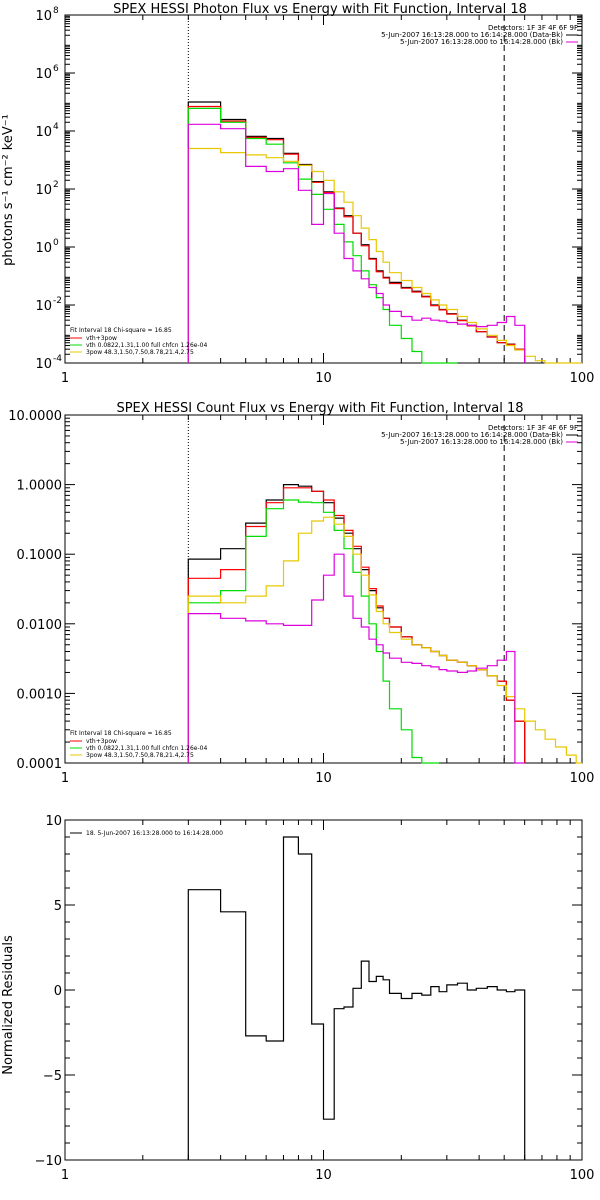 This screenshot has height=1200, width=600. I want to click on y-tick-label: 0.0100, so click(40, 625).